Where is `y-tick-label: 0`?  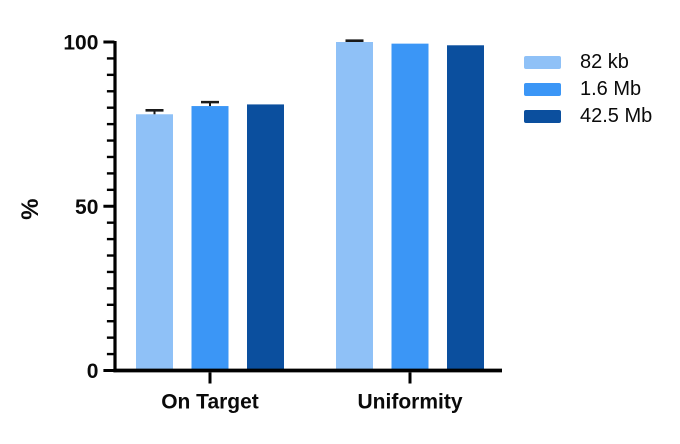 y-tick-label: 0 is located at coordinates (93, 371).